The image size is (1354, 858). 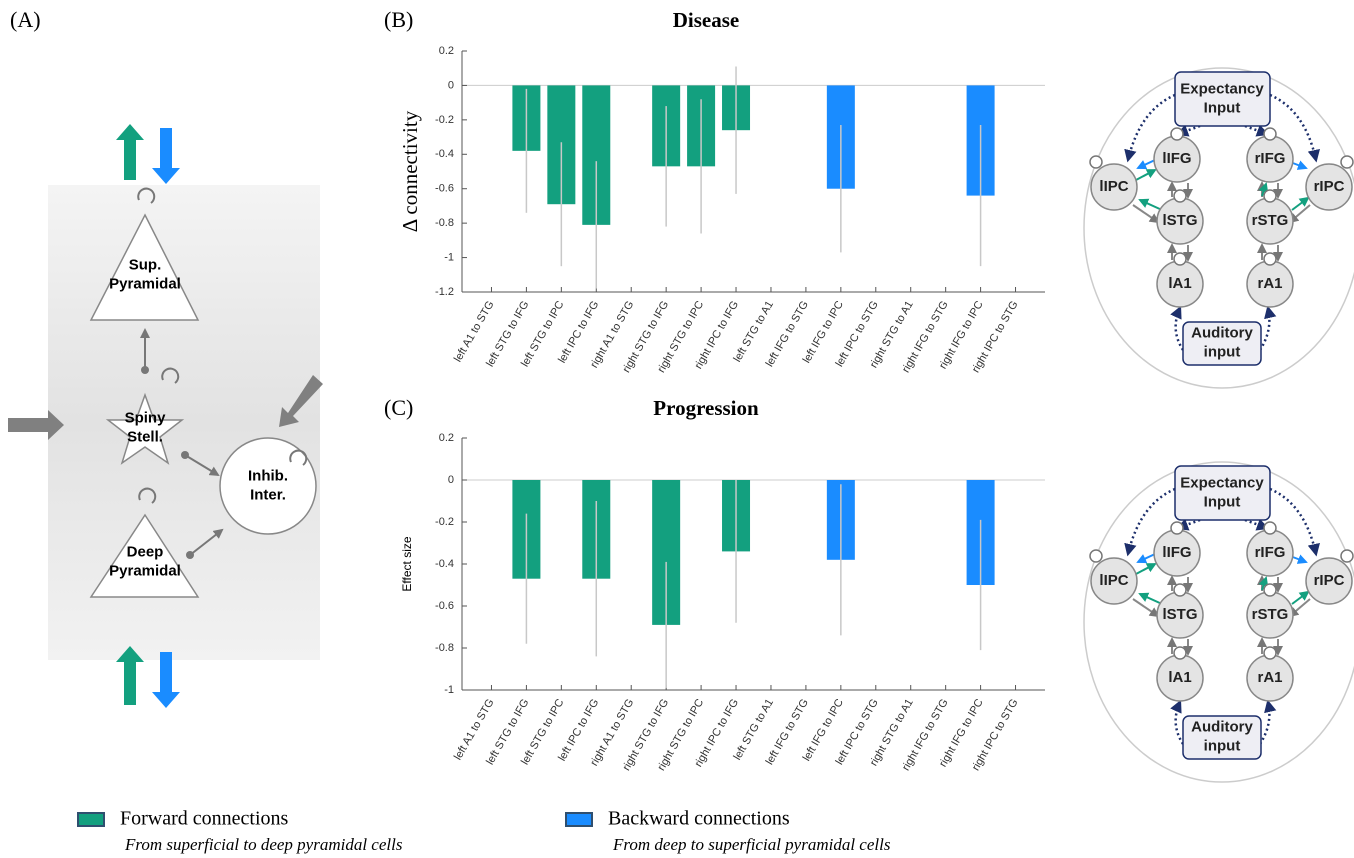 I want to click on node-label: Stell., so click(x=145, y=436).